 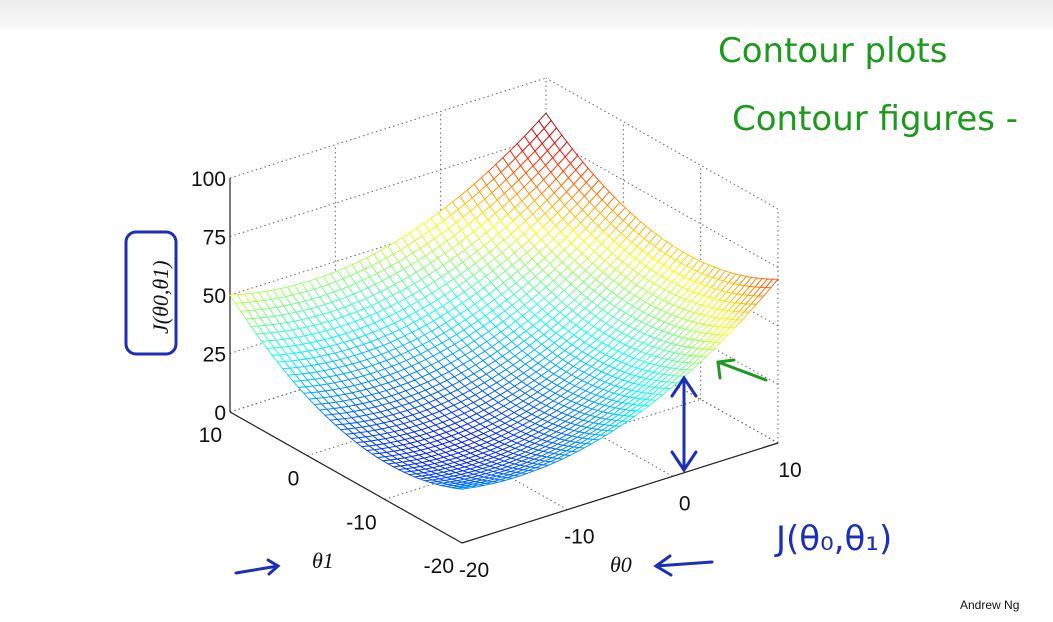 I want to click on z-tick-label: 50, so click(x=214, y=296).